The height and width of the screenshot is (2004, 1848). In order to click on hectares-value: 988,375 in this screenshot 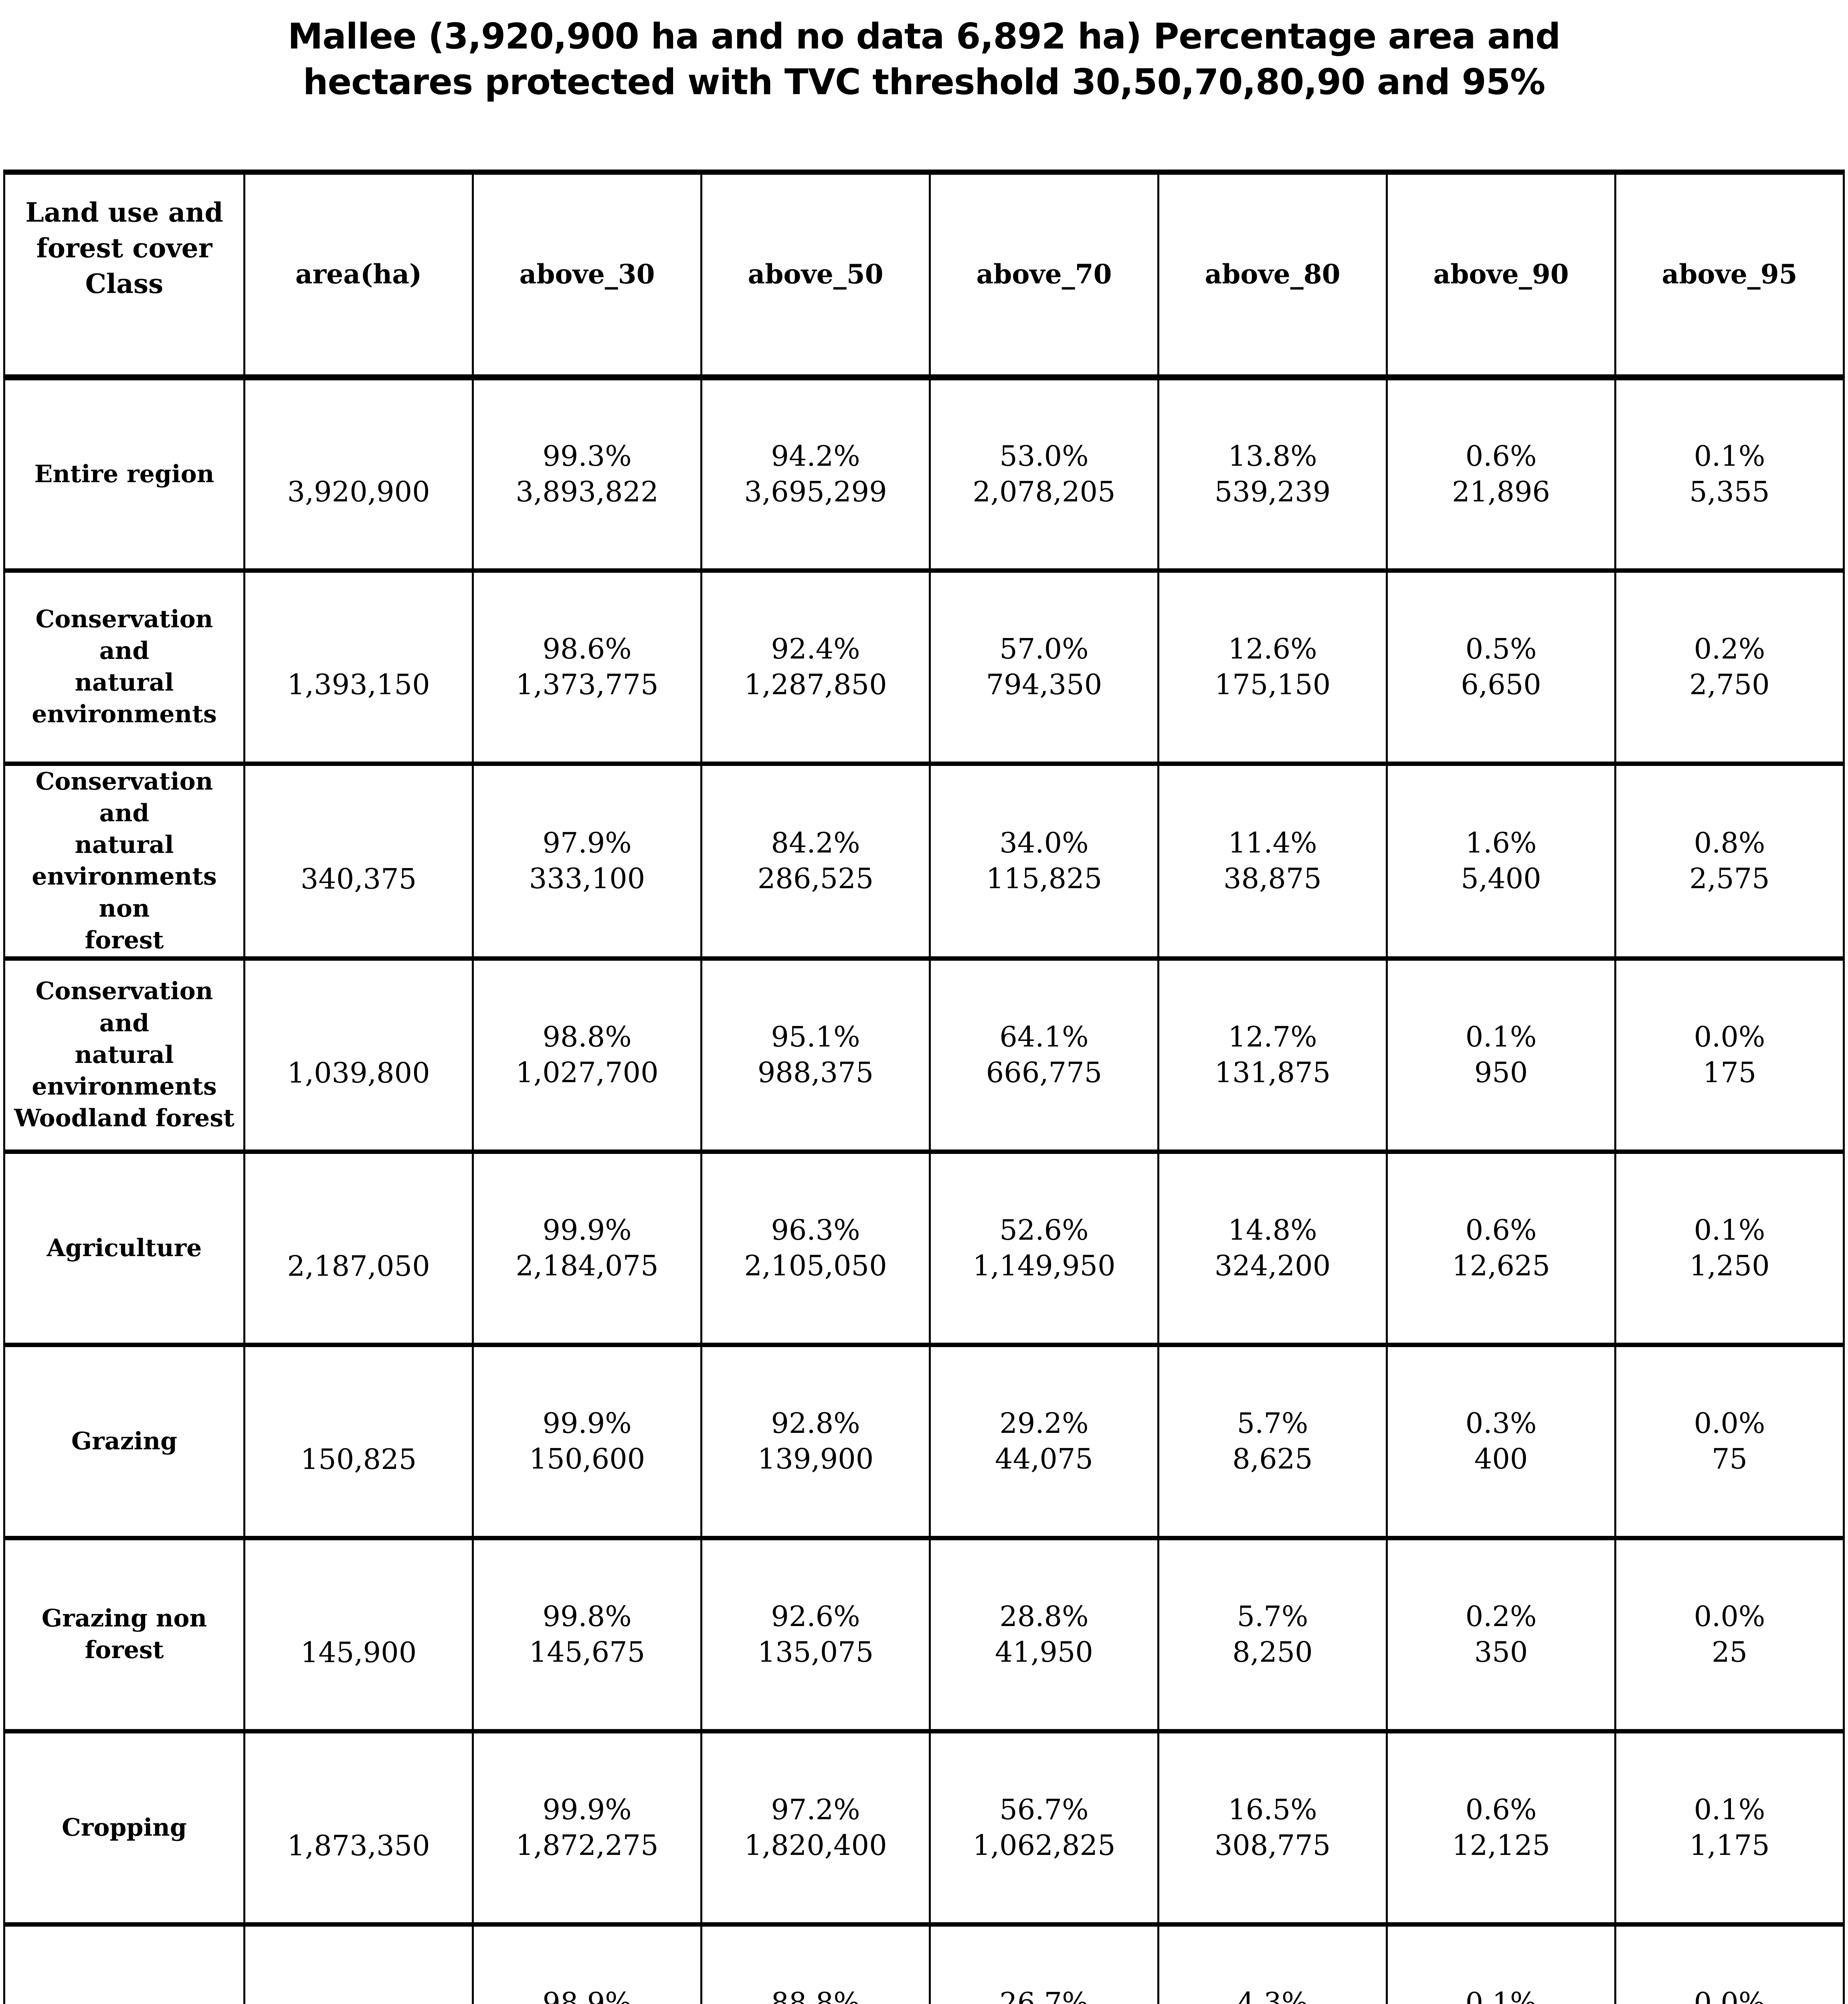, I will do `click(815, 1073)`.